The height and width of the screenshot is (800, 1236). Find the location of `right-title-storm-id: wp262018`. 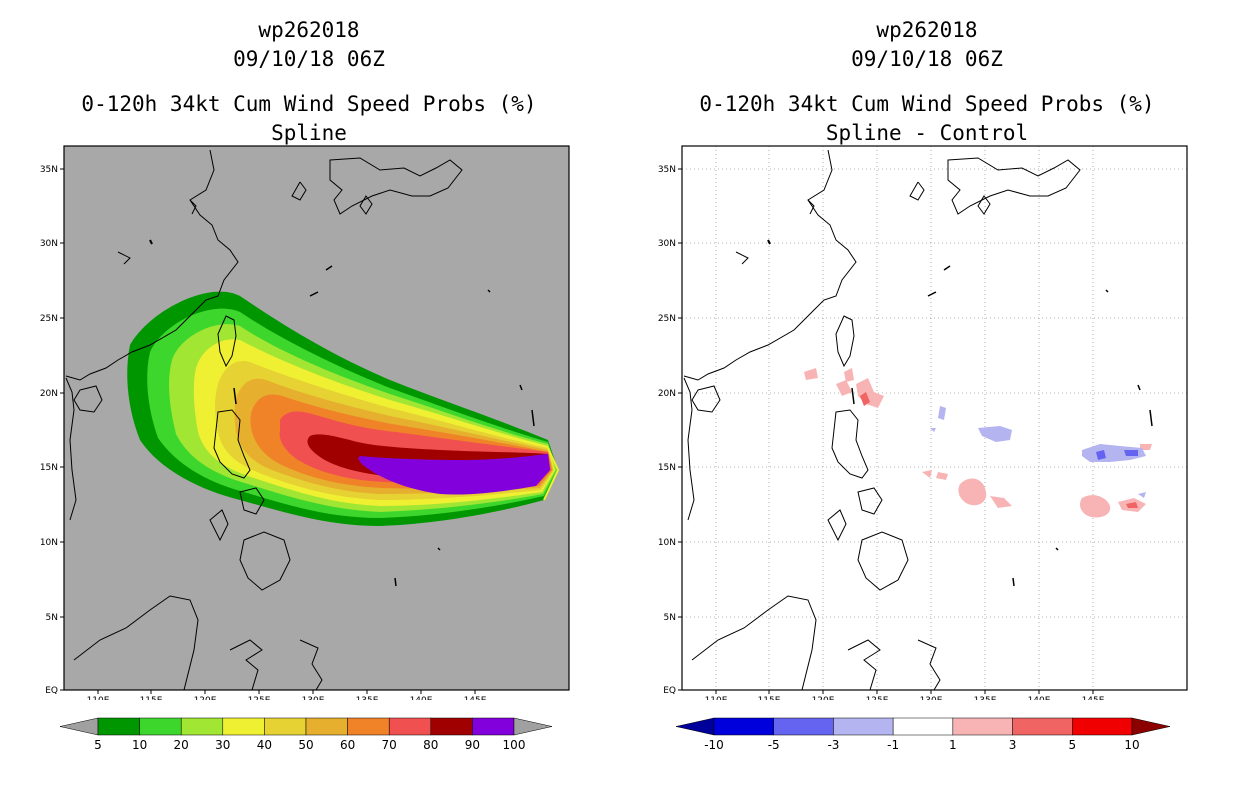

right-title-storm-id: wp262018 is located at coordinates (927, 30).